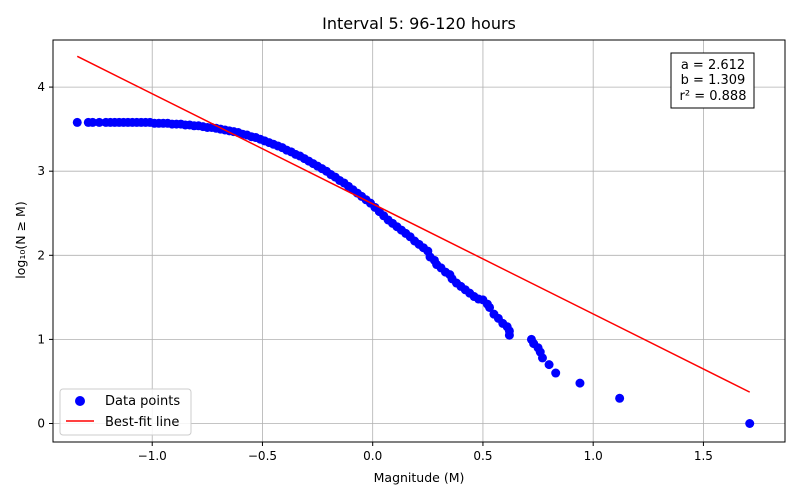 This screenshot has width=800, height=500. I want to click on fit-parameters-box: a = 2.612 b = 1.309 r² = 0.888, so click(712, 80).